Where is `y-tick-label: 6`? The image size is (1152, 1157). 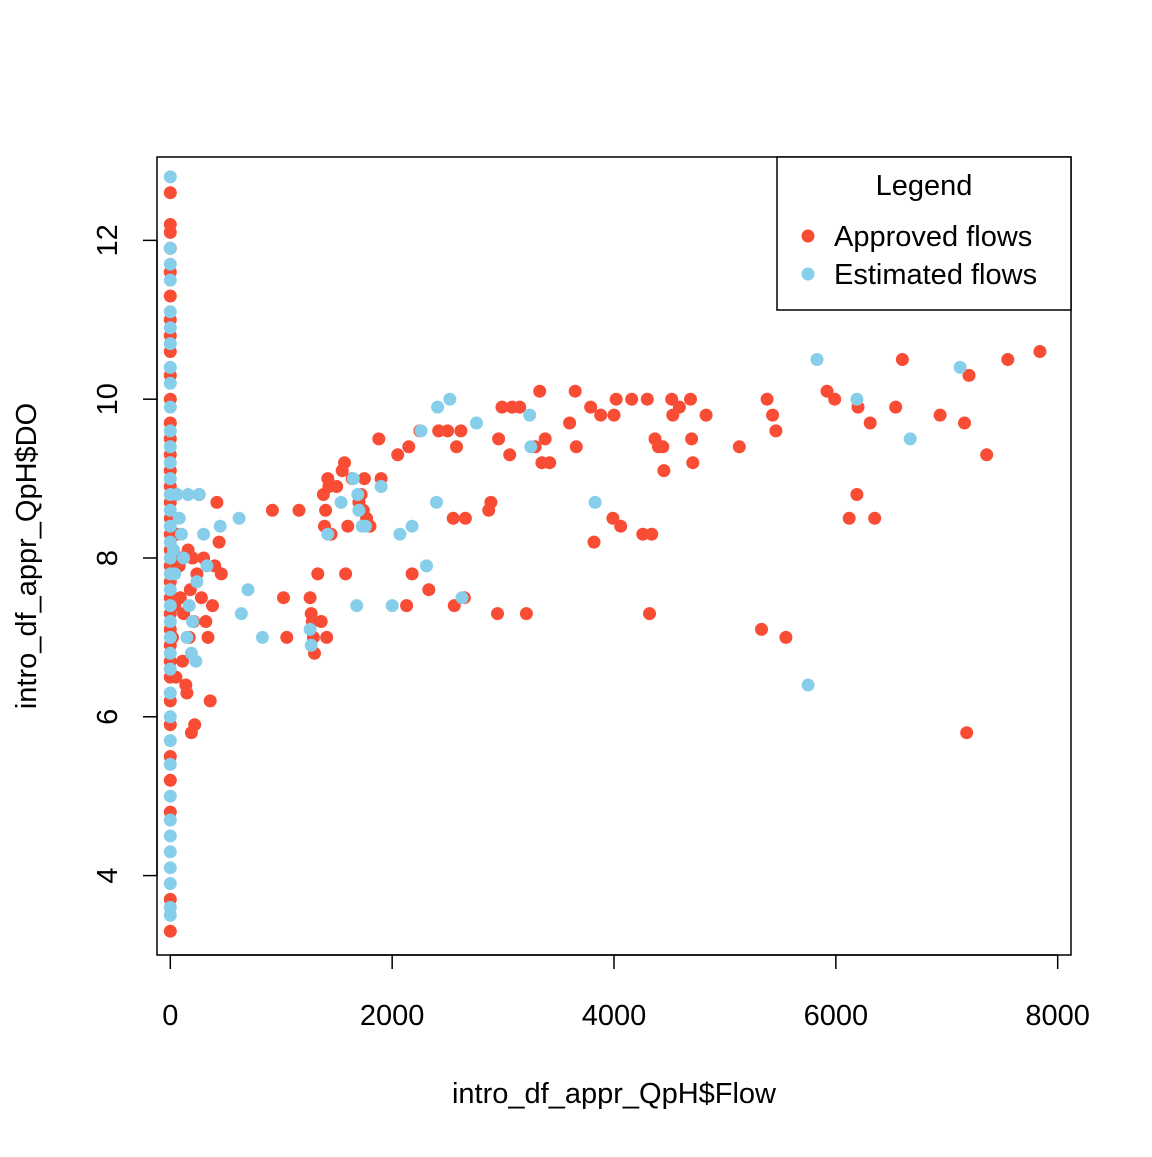
y-tick-label: 6 is located at coordinates (108, 717).